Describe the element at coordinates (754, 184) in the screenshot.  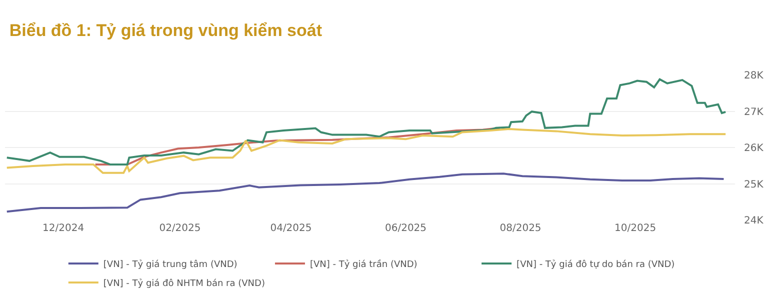
I see `y-tick-label: 25K` at that location.